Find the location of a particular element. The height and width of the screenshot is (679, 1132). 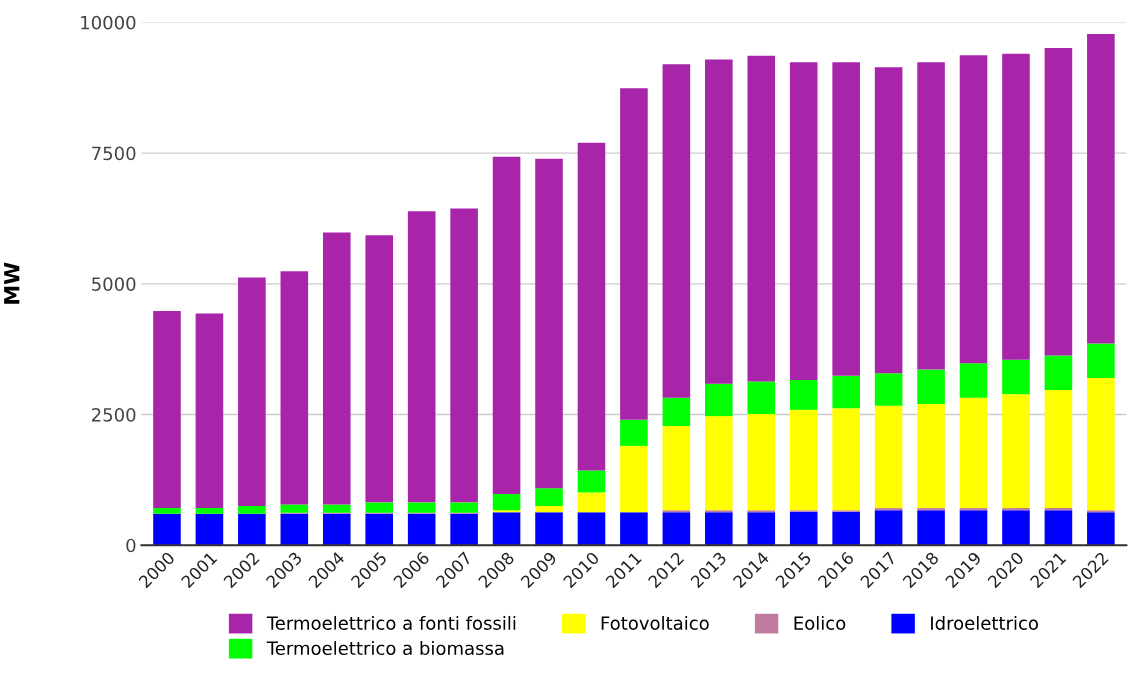

y-tick-label: 2500 is located at coordinates (114, 414).